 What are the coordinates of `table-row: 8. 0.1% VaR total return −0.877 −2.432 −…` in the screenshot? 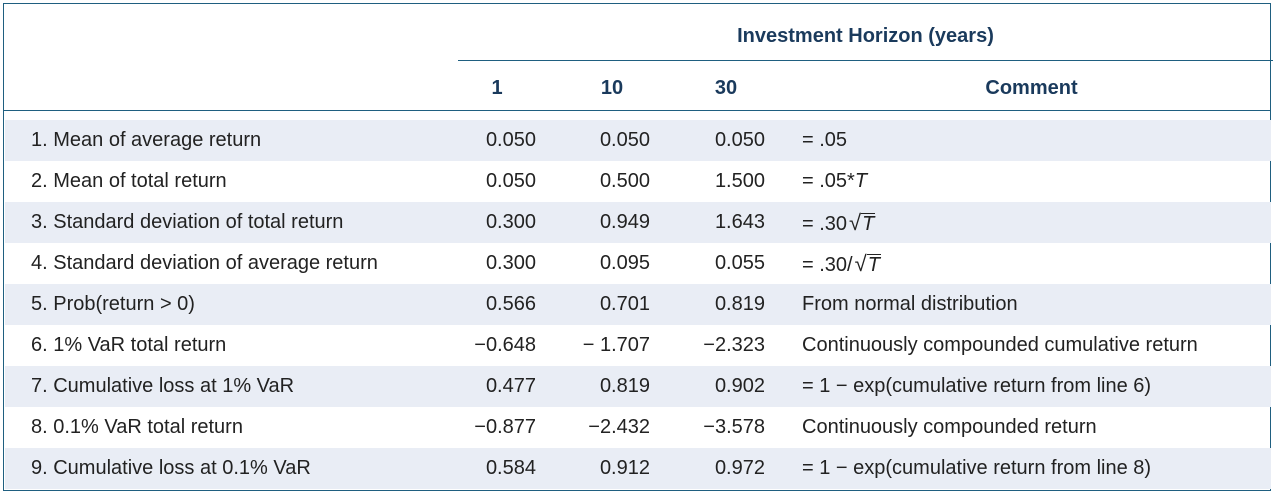 It's located at (638, 427).